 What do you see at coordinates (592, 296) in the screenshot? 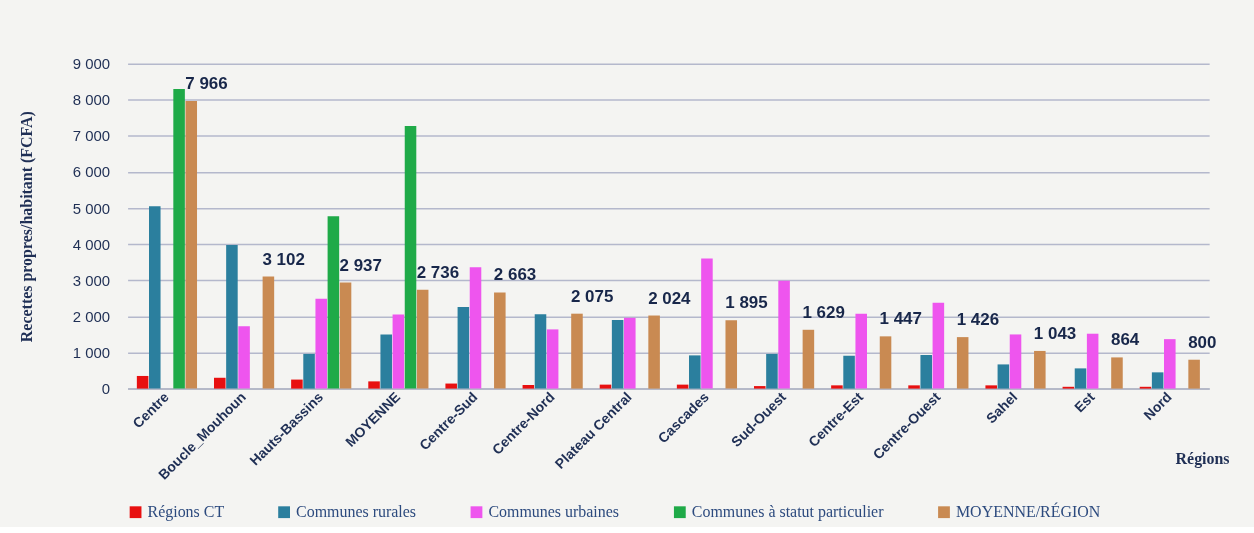
I see `data-label: 2 075` at bounding box center [592, 296].